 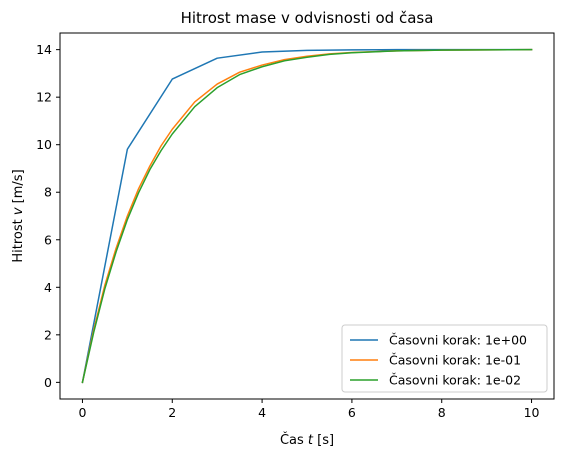 What do you see at coordinates (48, 239) in the screenshot?
I see `y-tick-label: 6` at bounding box center [48, 239].